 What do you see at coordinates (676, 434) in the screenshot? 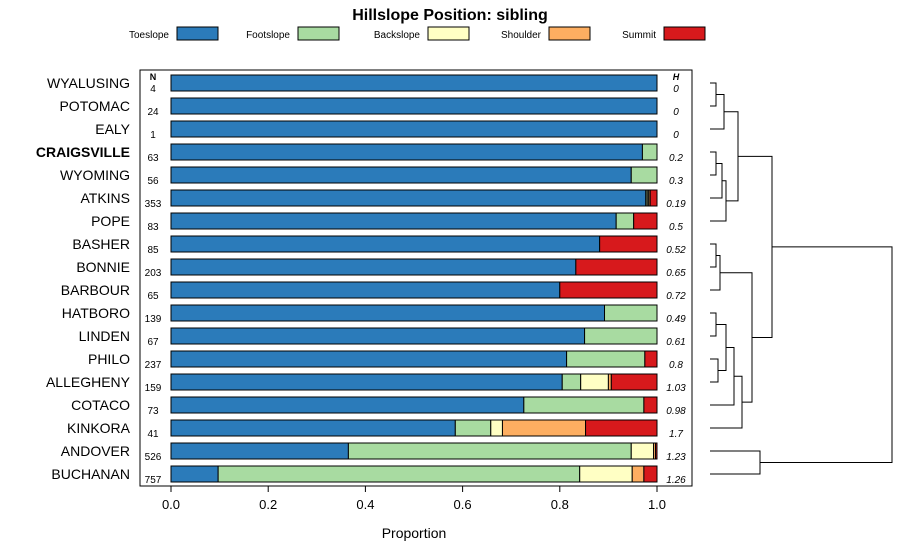
I see `h-value: 1.7` at bounding box center [676, 434].